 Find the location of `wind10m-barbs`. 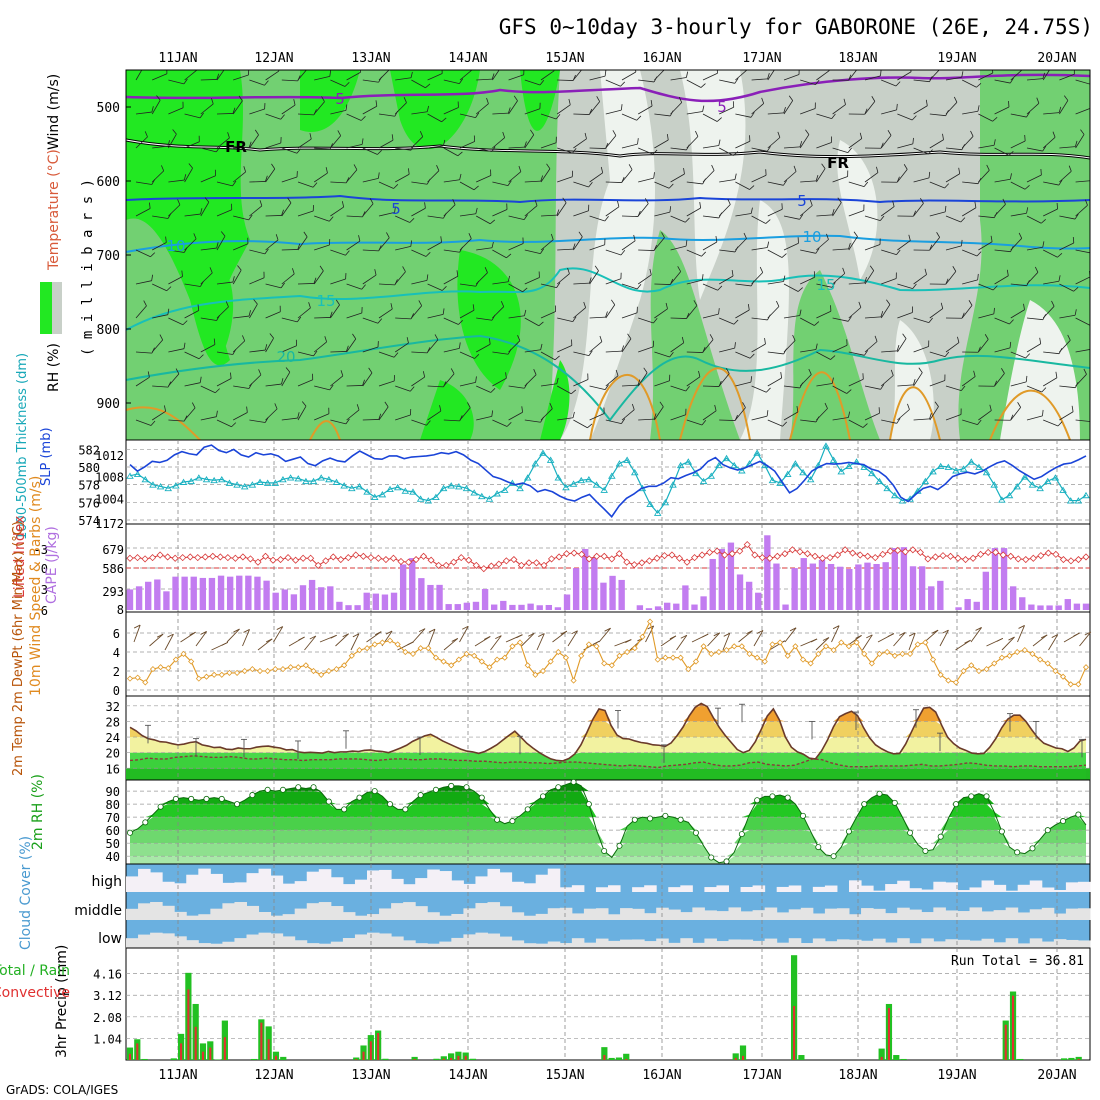

wind10m-barbs is located at coordinates (612, 637).